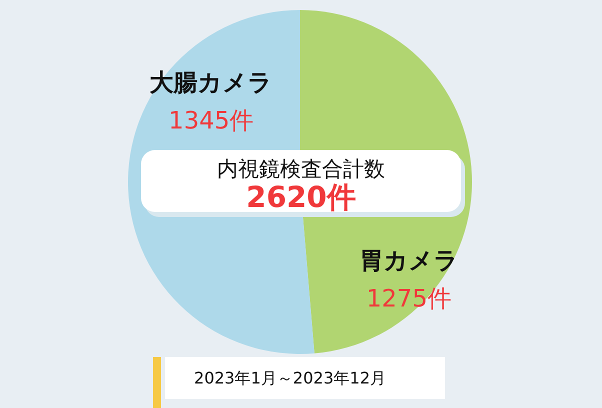 Image resolution: width=602 pixels, height=408 pixels. Describe the element at coordinates (211, 120) in the screenshot. I see `data-label: 1345件` at that location.